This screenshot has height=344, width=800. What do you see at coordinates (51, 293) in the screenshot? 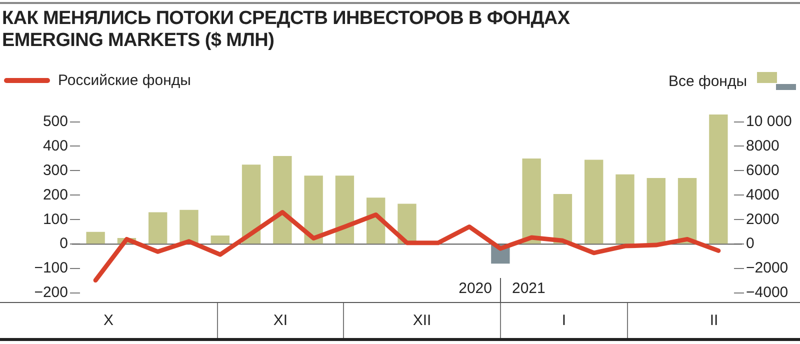
I see `y-tick-label: −200` at bounding box center [51, 293].